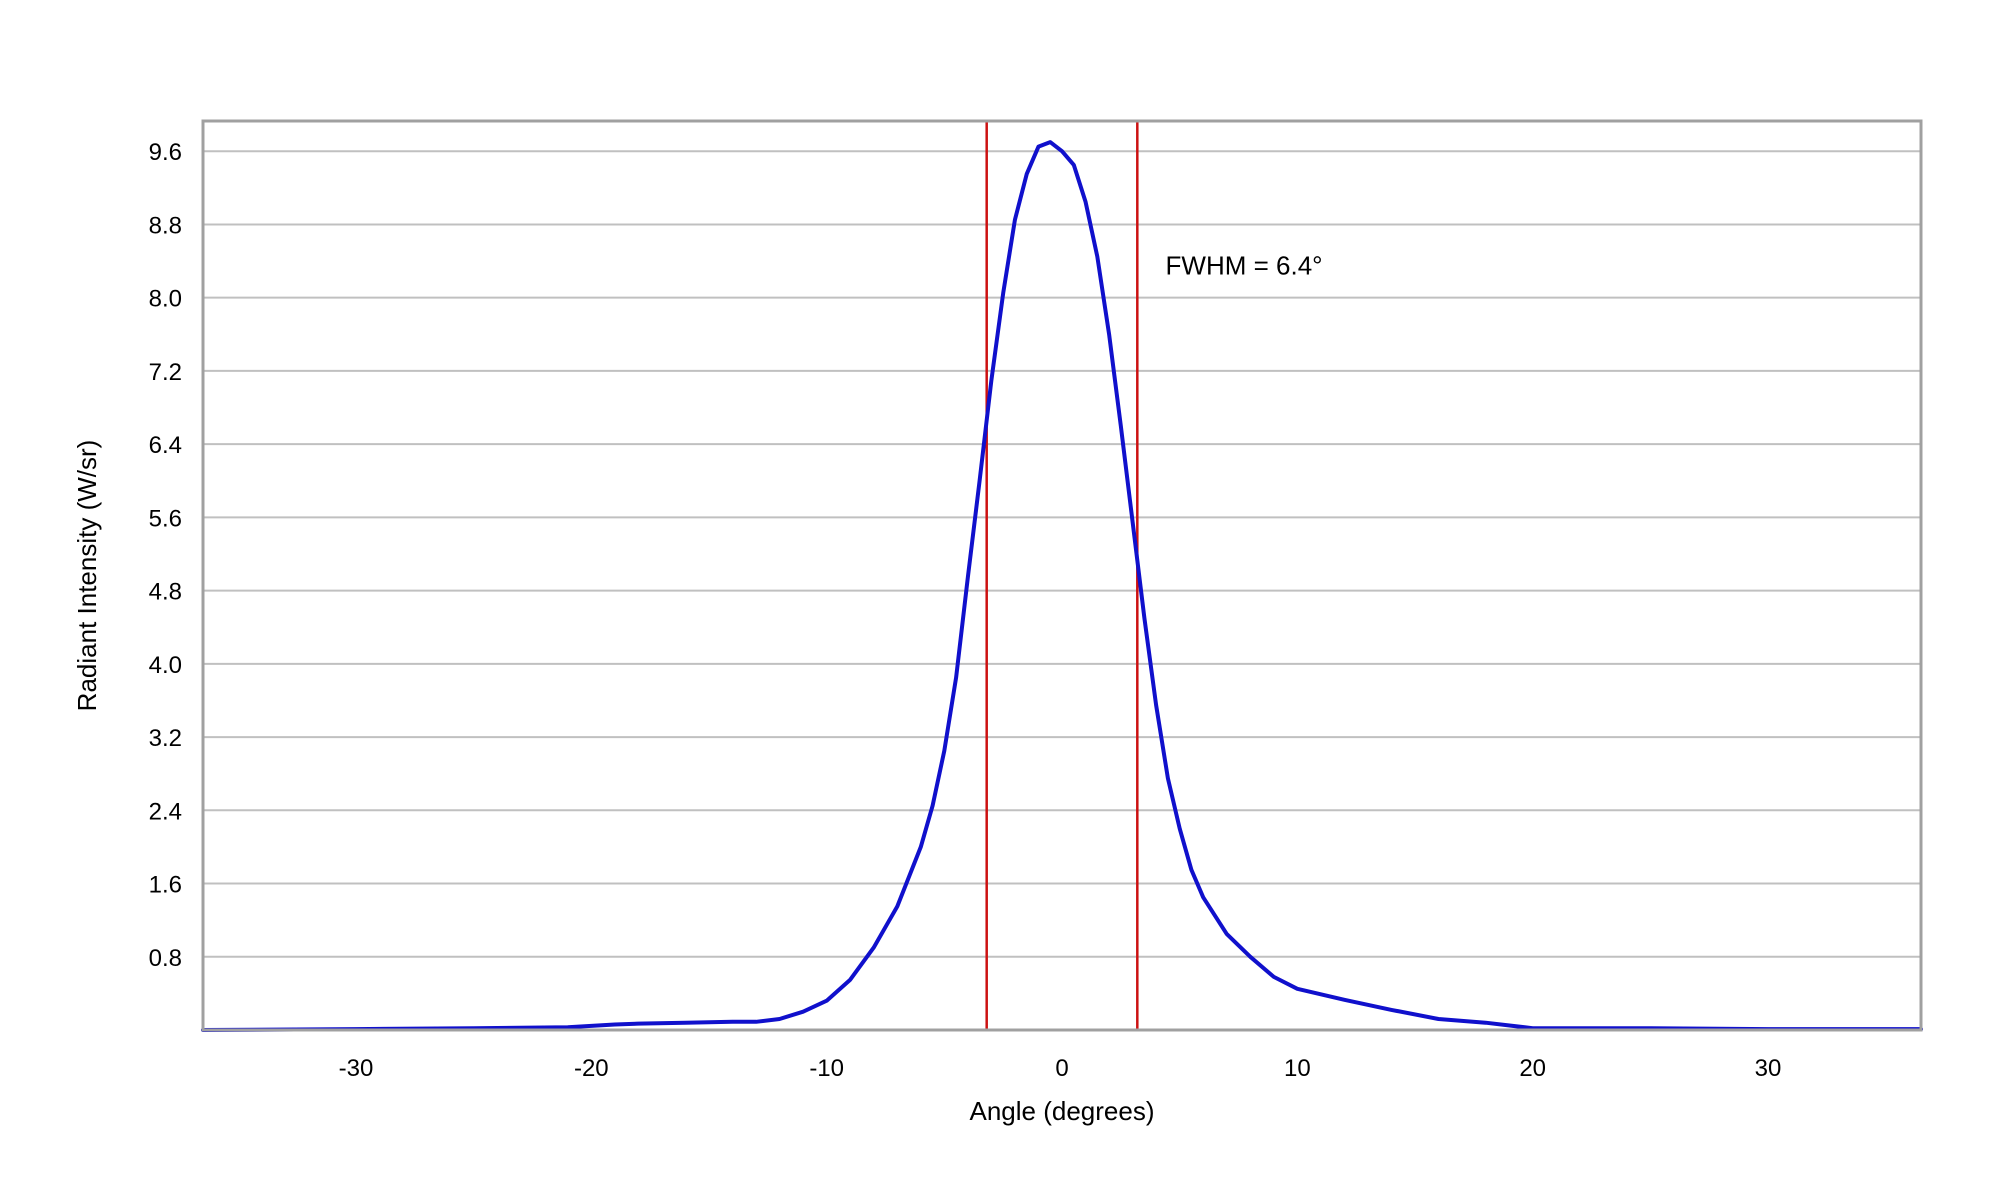 Image resolution: width=2000 pixels, height=1200 pixels. I want to click on y-tick-label-4: 4.0, so click(165, 665).